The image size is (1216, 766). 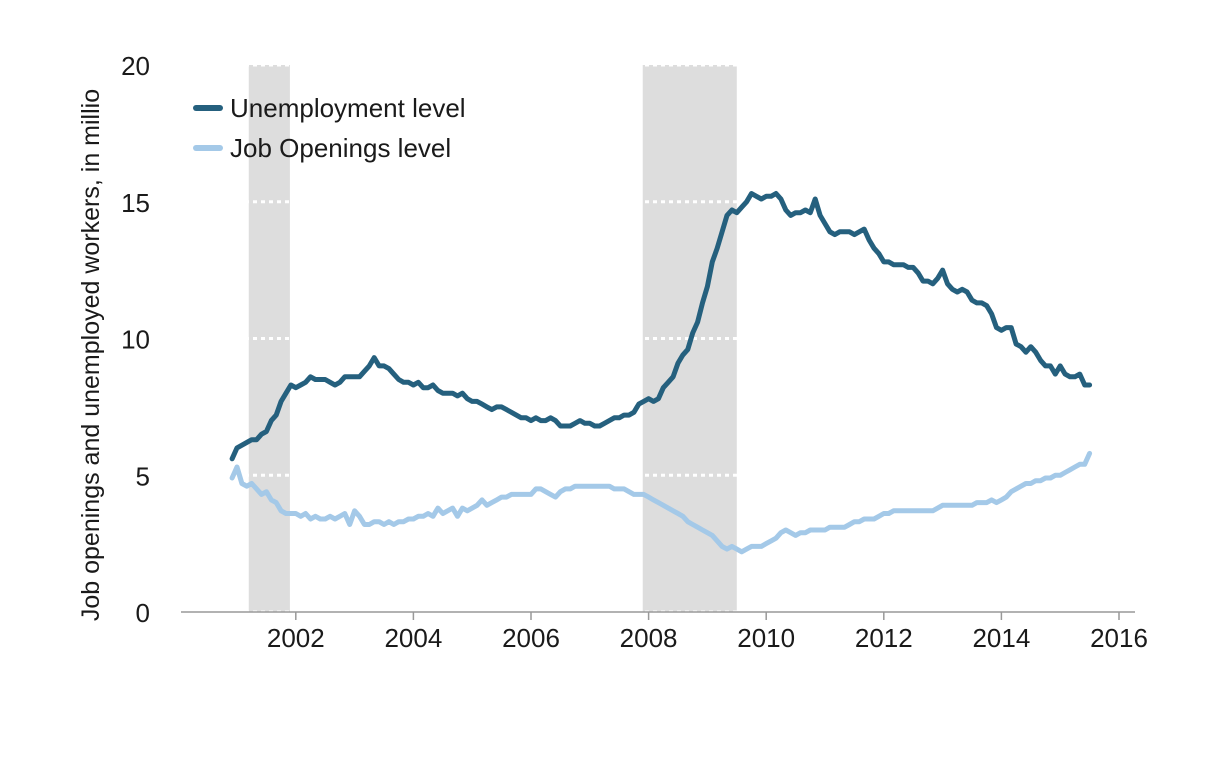 I want to click on y-tick-label-0: 0, so click(x=143, y=613).